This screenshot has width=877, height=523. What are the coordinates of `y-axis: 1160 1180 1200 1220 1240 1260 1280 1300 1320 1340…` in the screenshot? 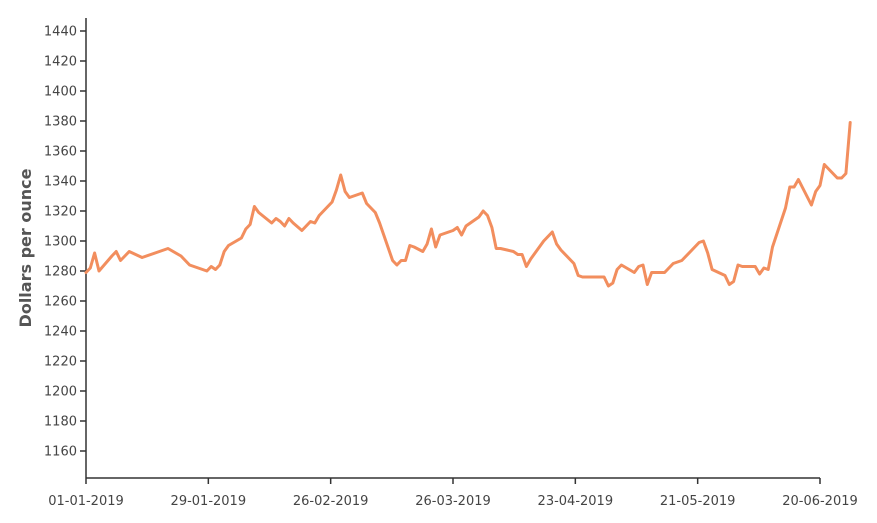 It's located at (65, 248).